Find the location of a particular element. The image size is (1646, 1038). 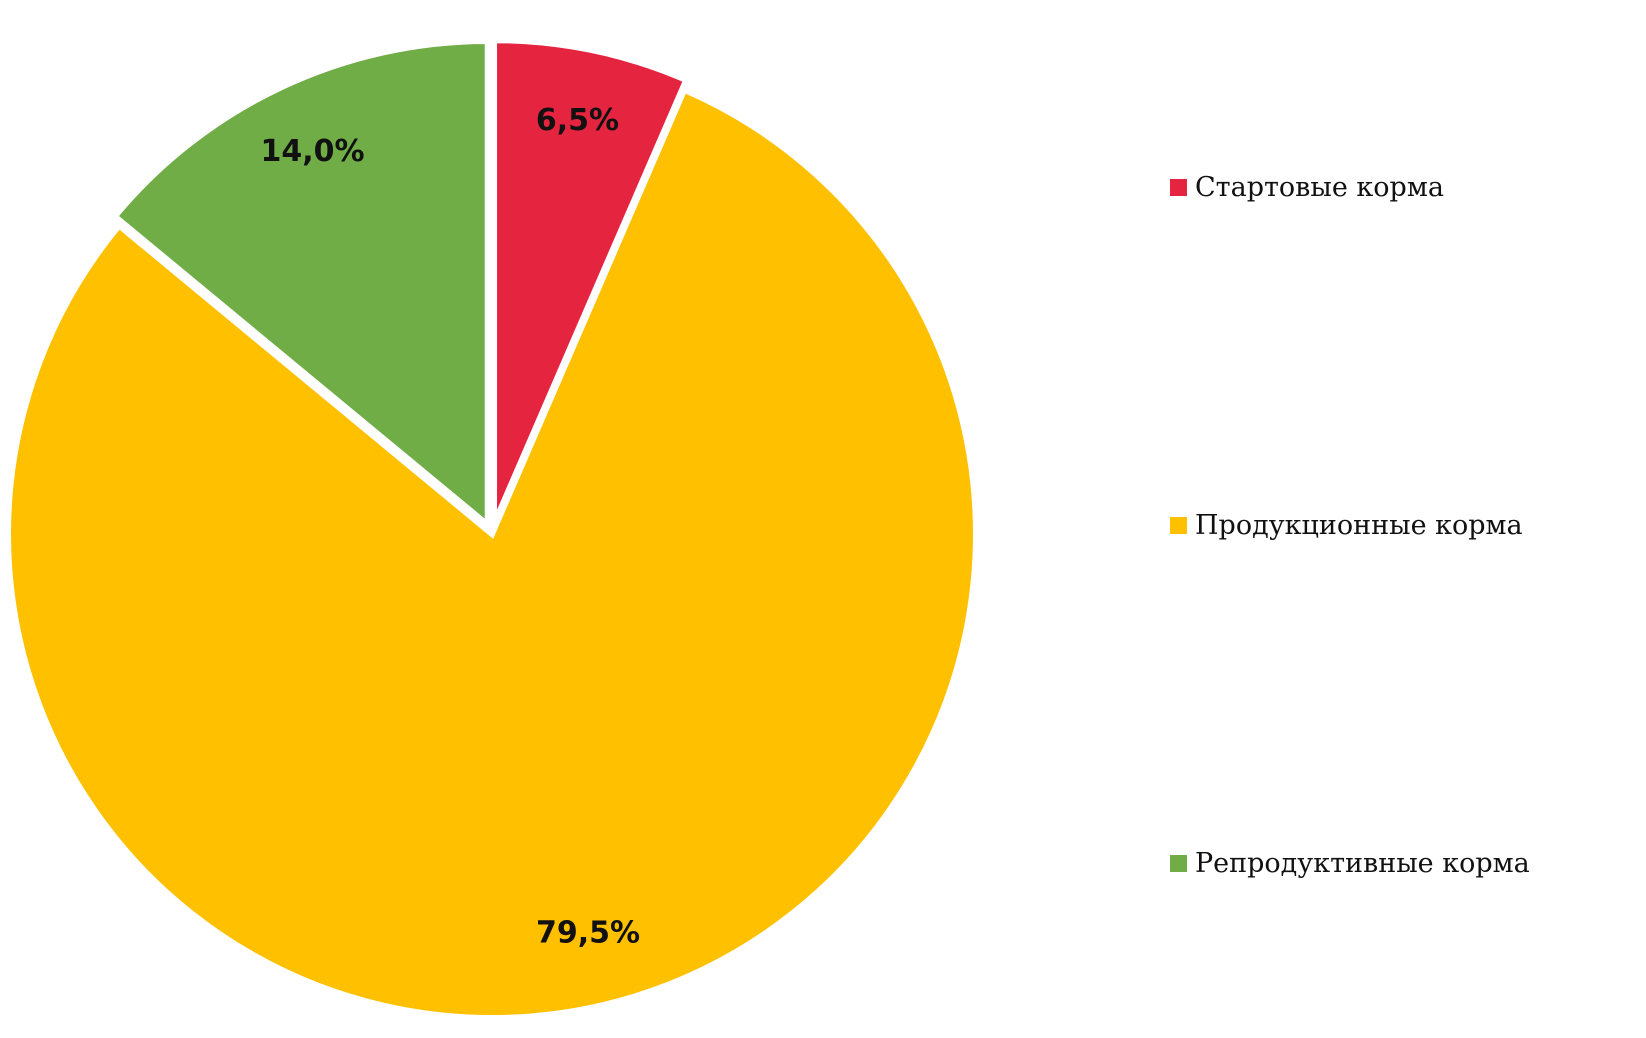

legend-item-production-feed: Продукционные корма is located at coordinates (1346, 525).